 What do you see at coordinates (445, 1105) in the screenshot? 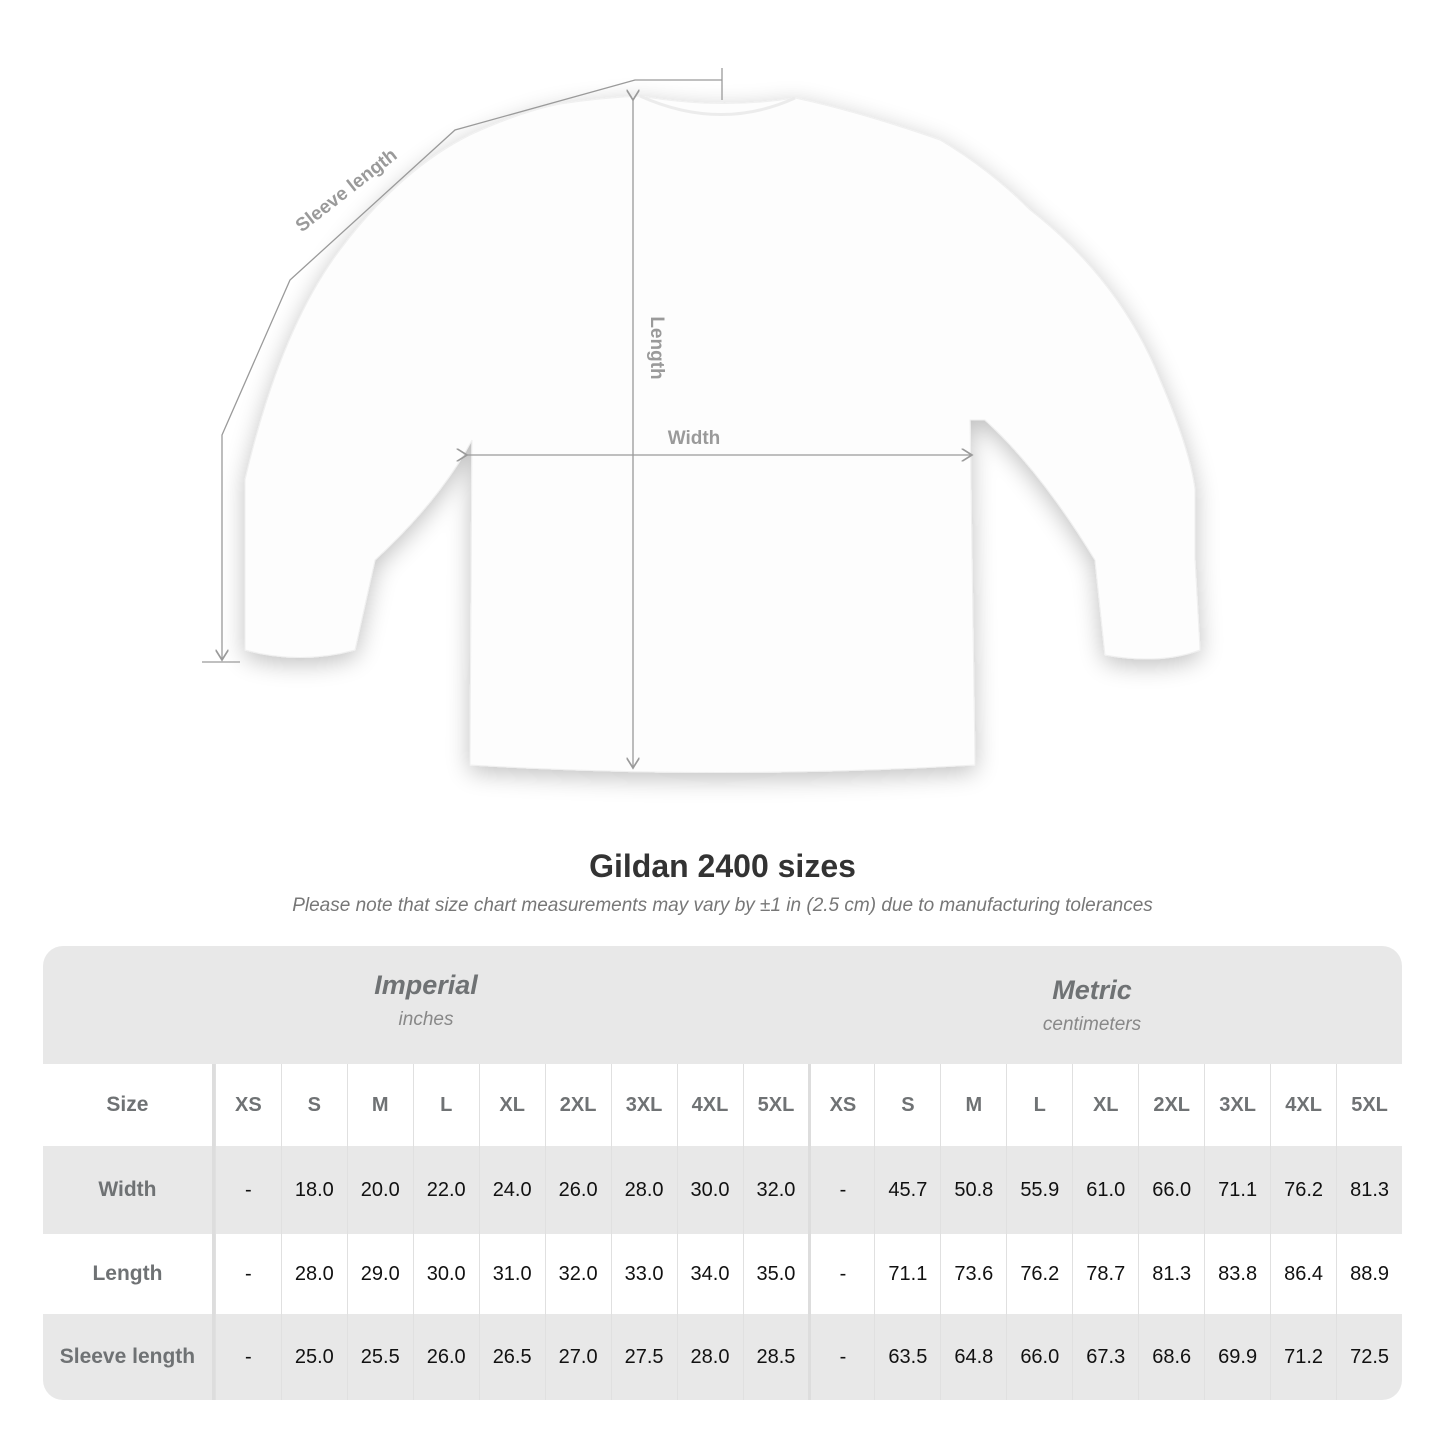
I see `imperial-size-header: L` at bounding box center [445, 1105].